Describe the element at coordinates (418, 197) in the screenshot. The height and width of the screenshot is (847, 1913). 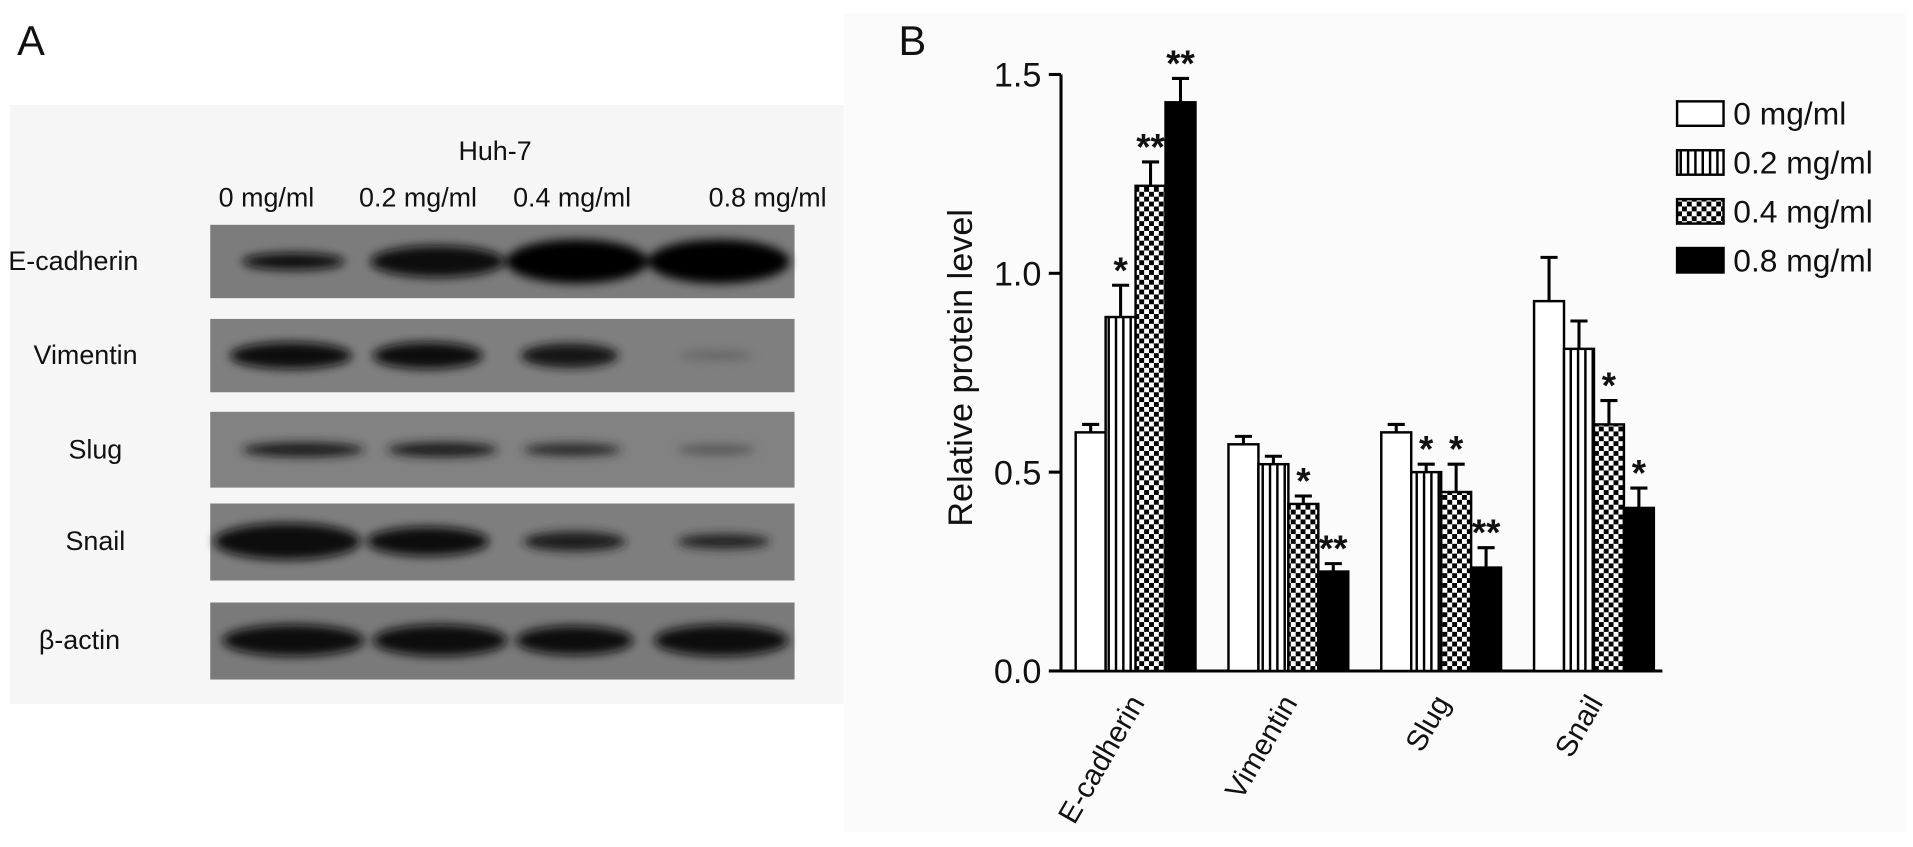
I see `lane-label: 0.2 mg/ml` at that location.